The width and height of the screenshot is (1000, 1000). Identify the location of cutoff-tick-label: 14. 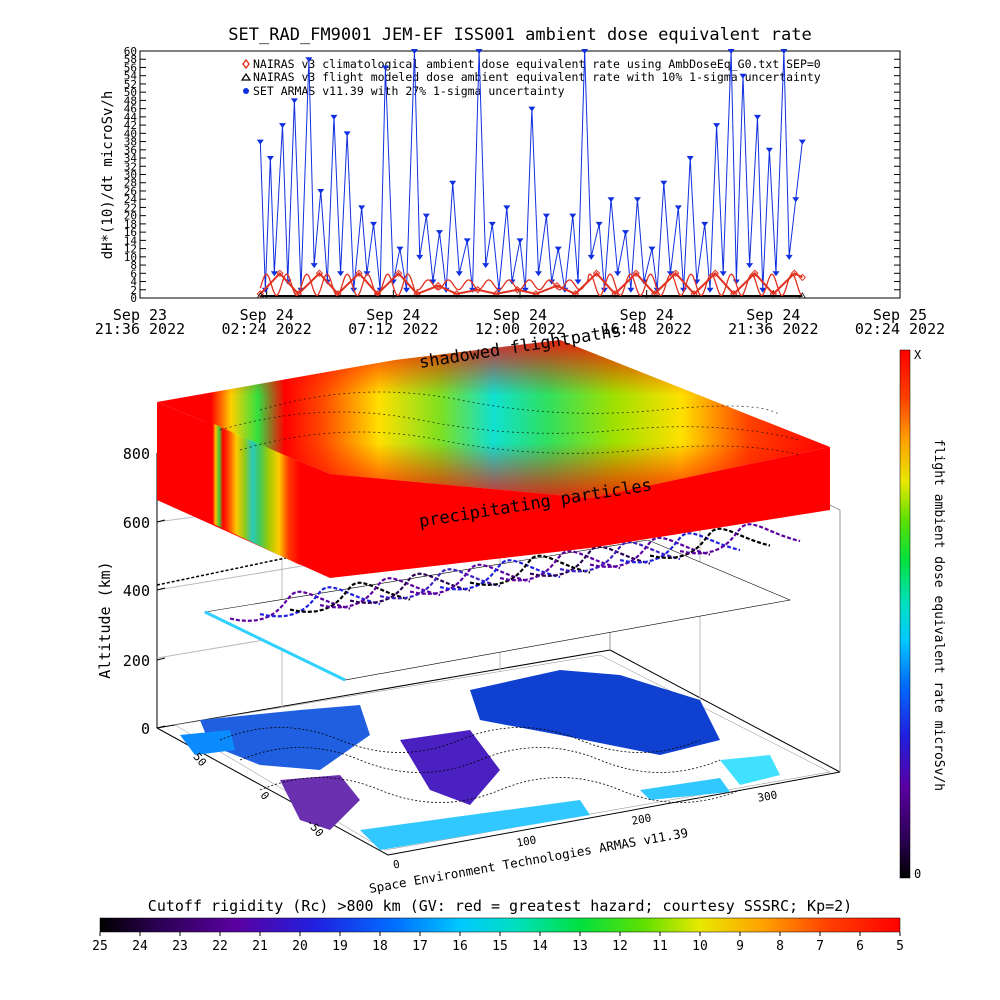
(540, 946).